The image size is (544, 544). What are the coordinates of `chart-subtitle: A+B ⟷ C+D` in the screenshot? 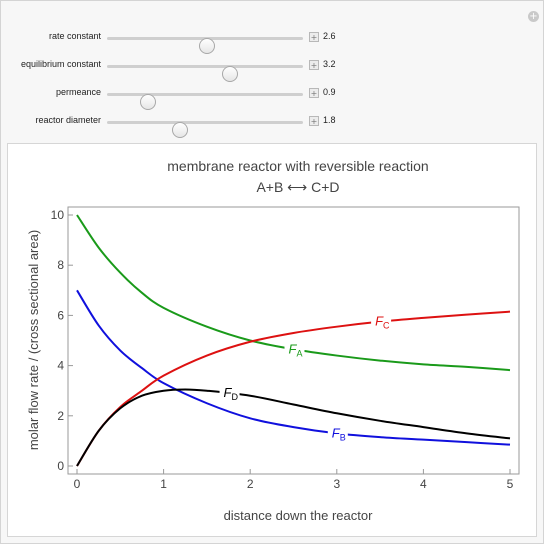 It's located at (297, 187).